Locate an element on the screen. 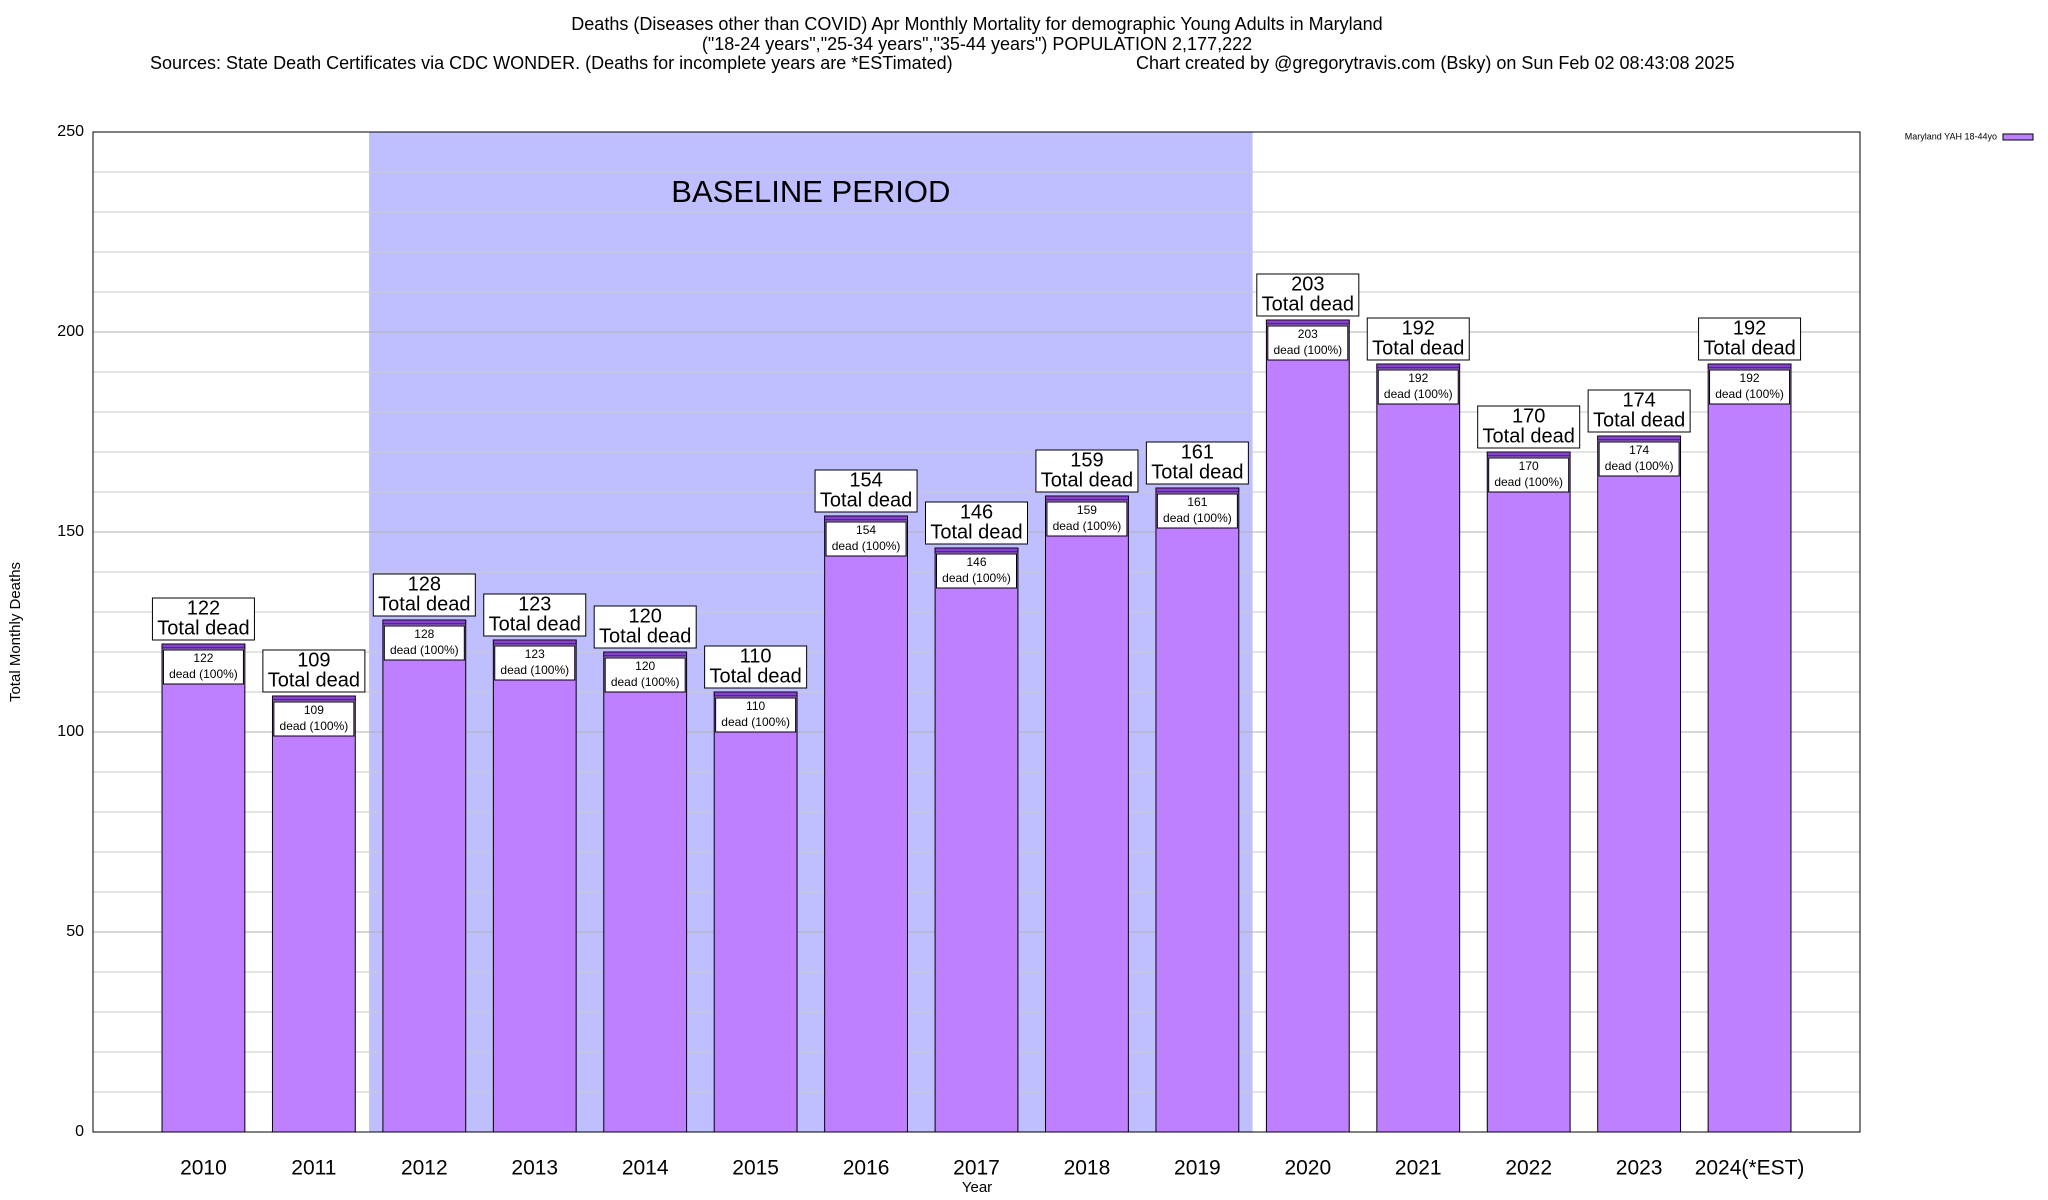  outer-value-label: 174 is located at coordinates (1638, 400).